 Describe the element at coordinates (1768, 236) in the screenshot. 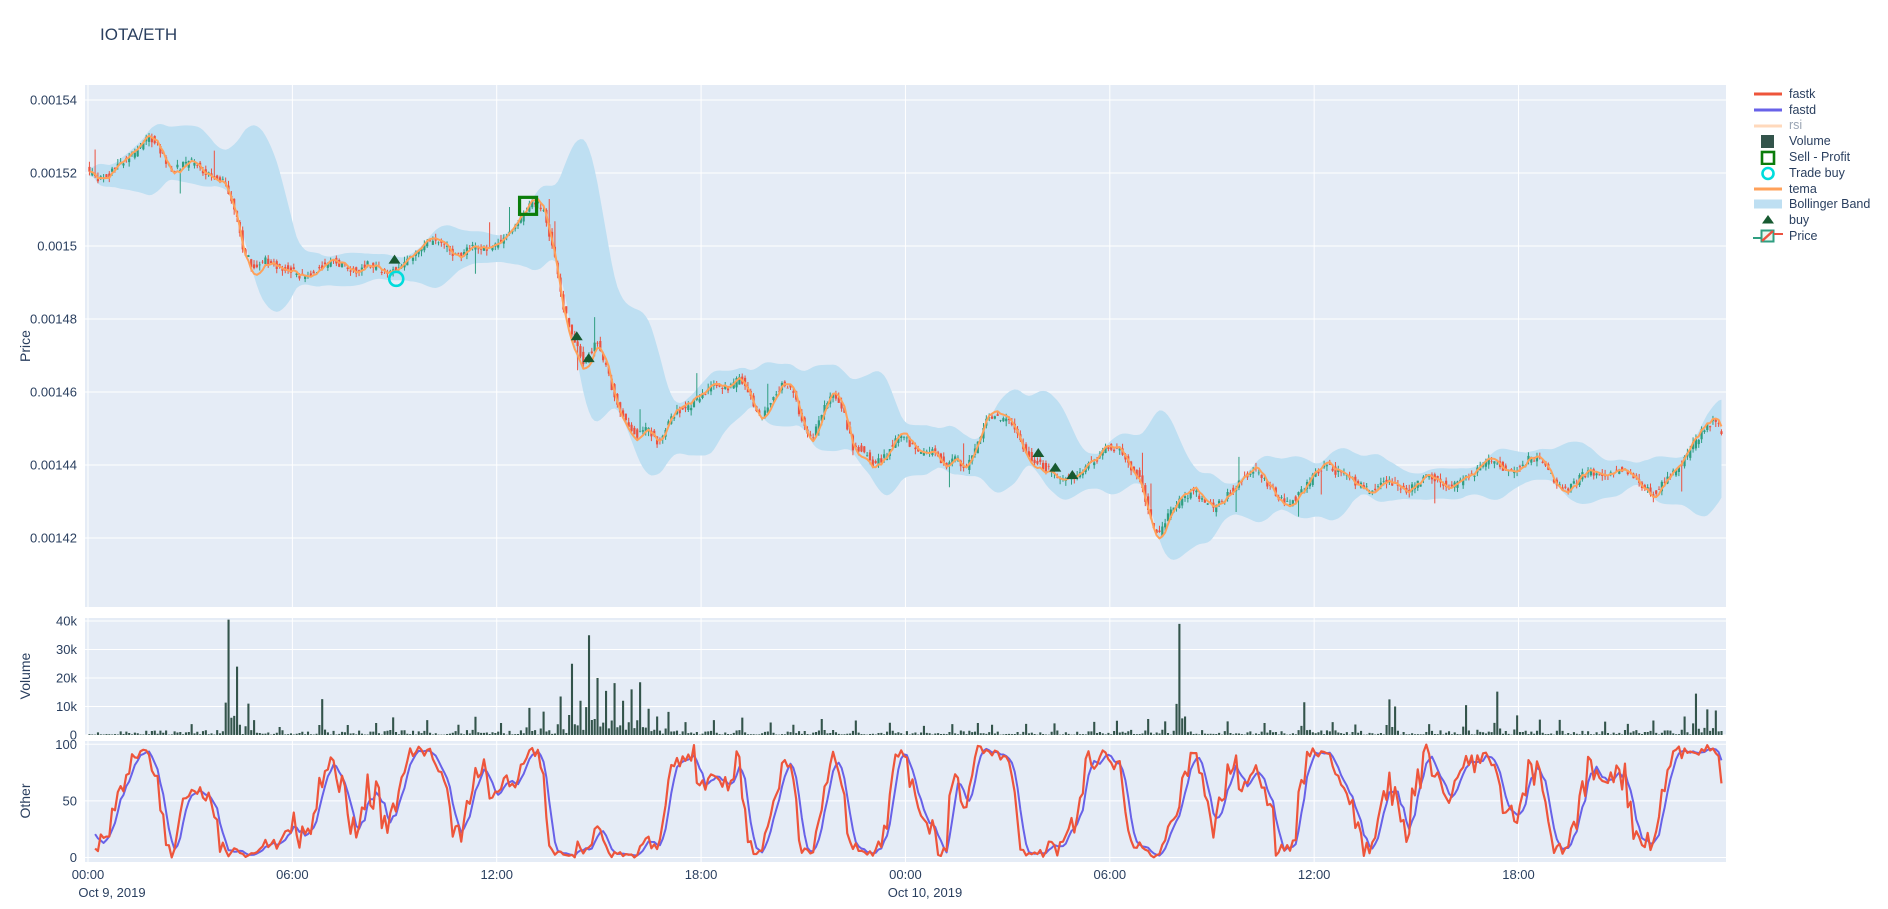

I see `candlestick-swatch-icon` at that location.